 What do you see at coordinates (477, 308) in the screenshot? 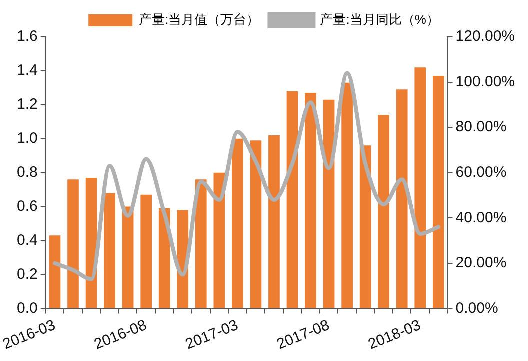
I see `y2-tick-label: 0.00%` at bounding box center [477, 308].